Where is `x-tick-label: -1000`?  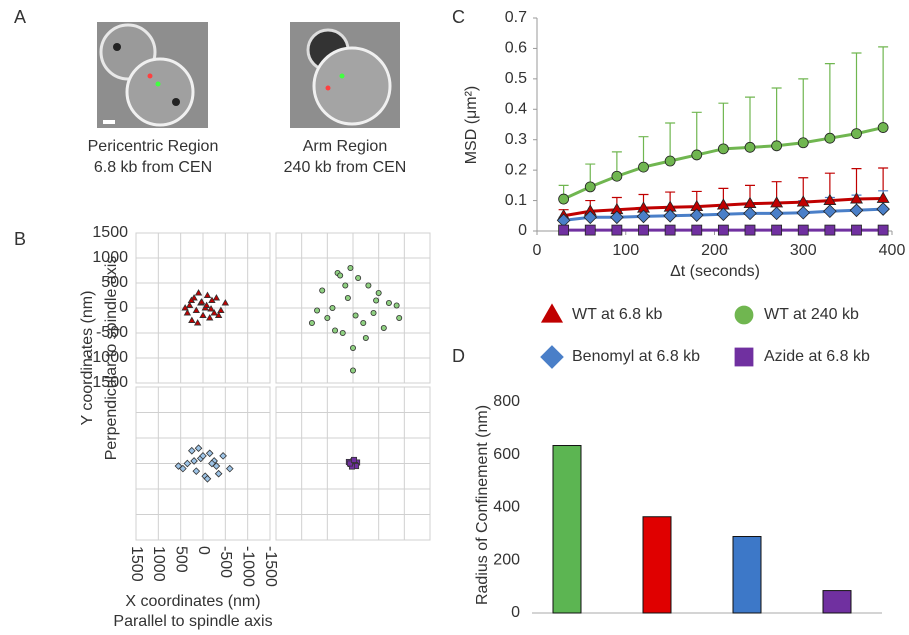
x-tick-label: -1000 is located at coordinates (247, 566).